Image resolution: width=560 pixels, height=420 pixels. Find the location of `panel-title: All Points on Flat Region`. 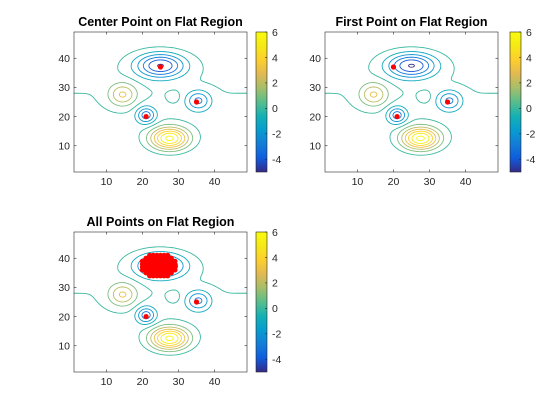

panel-title: All Points on Flat Region is located at coordinates (161, 222).